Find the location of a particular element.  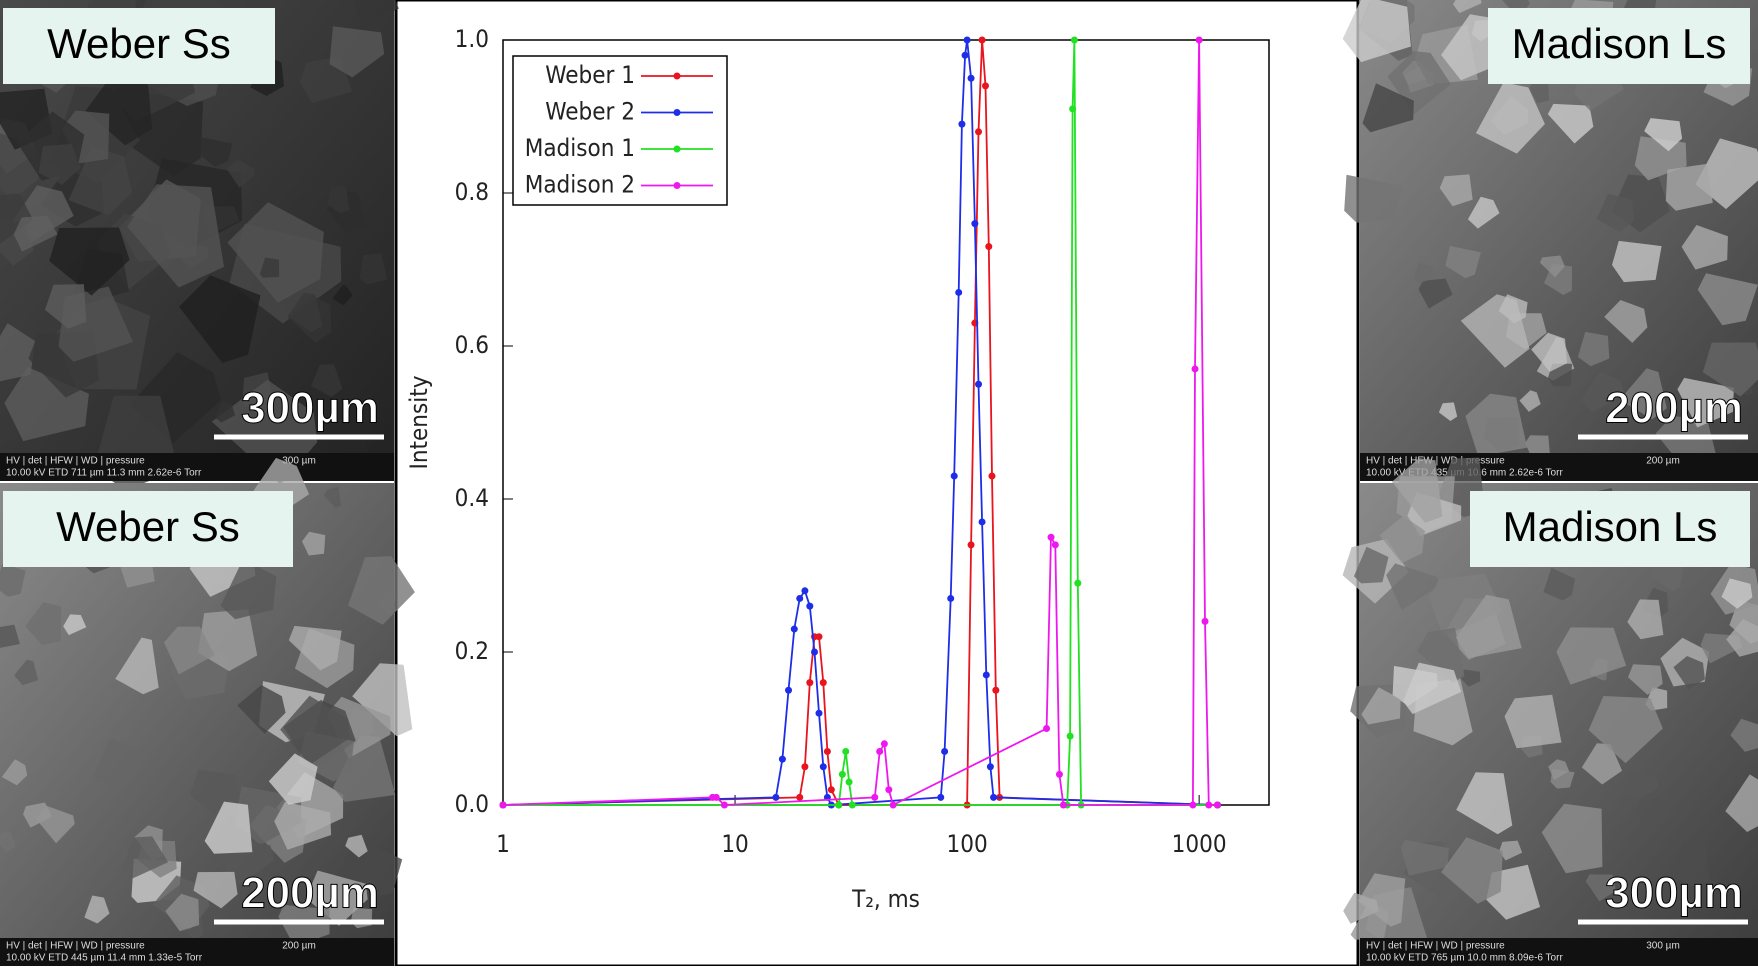

info-values: 10.00 kV ETD 711 µm 11.3 mm 2.62e-6 Torr is located at coordinates (104, 473).